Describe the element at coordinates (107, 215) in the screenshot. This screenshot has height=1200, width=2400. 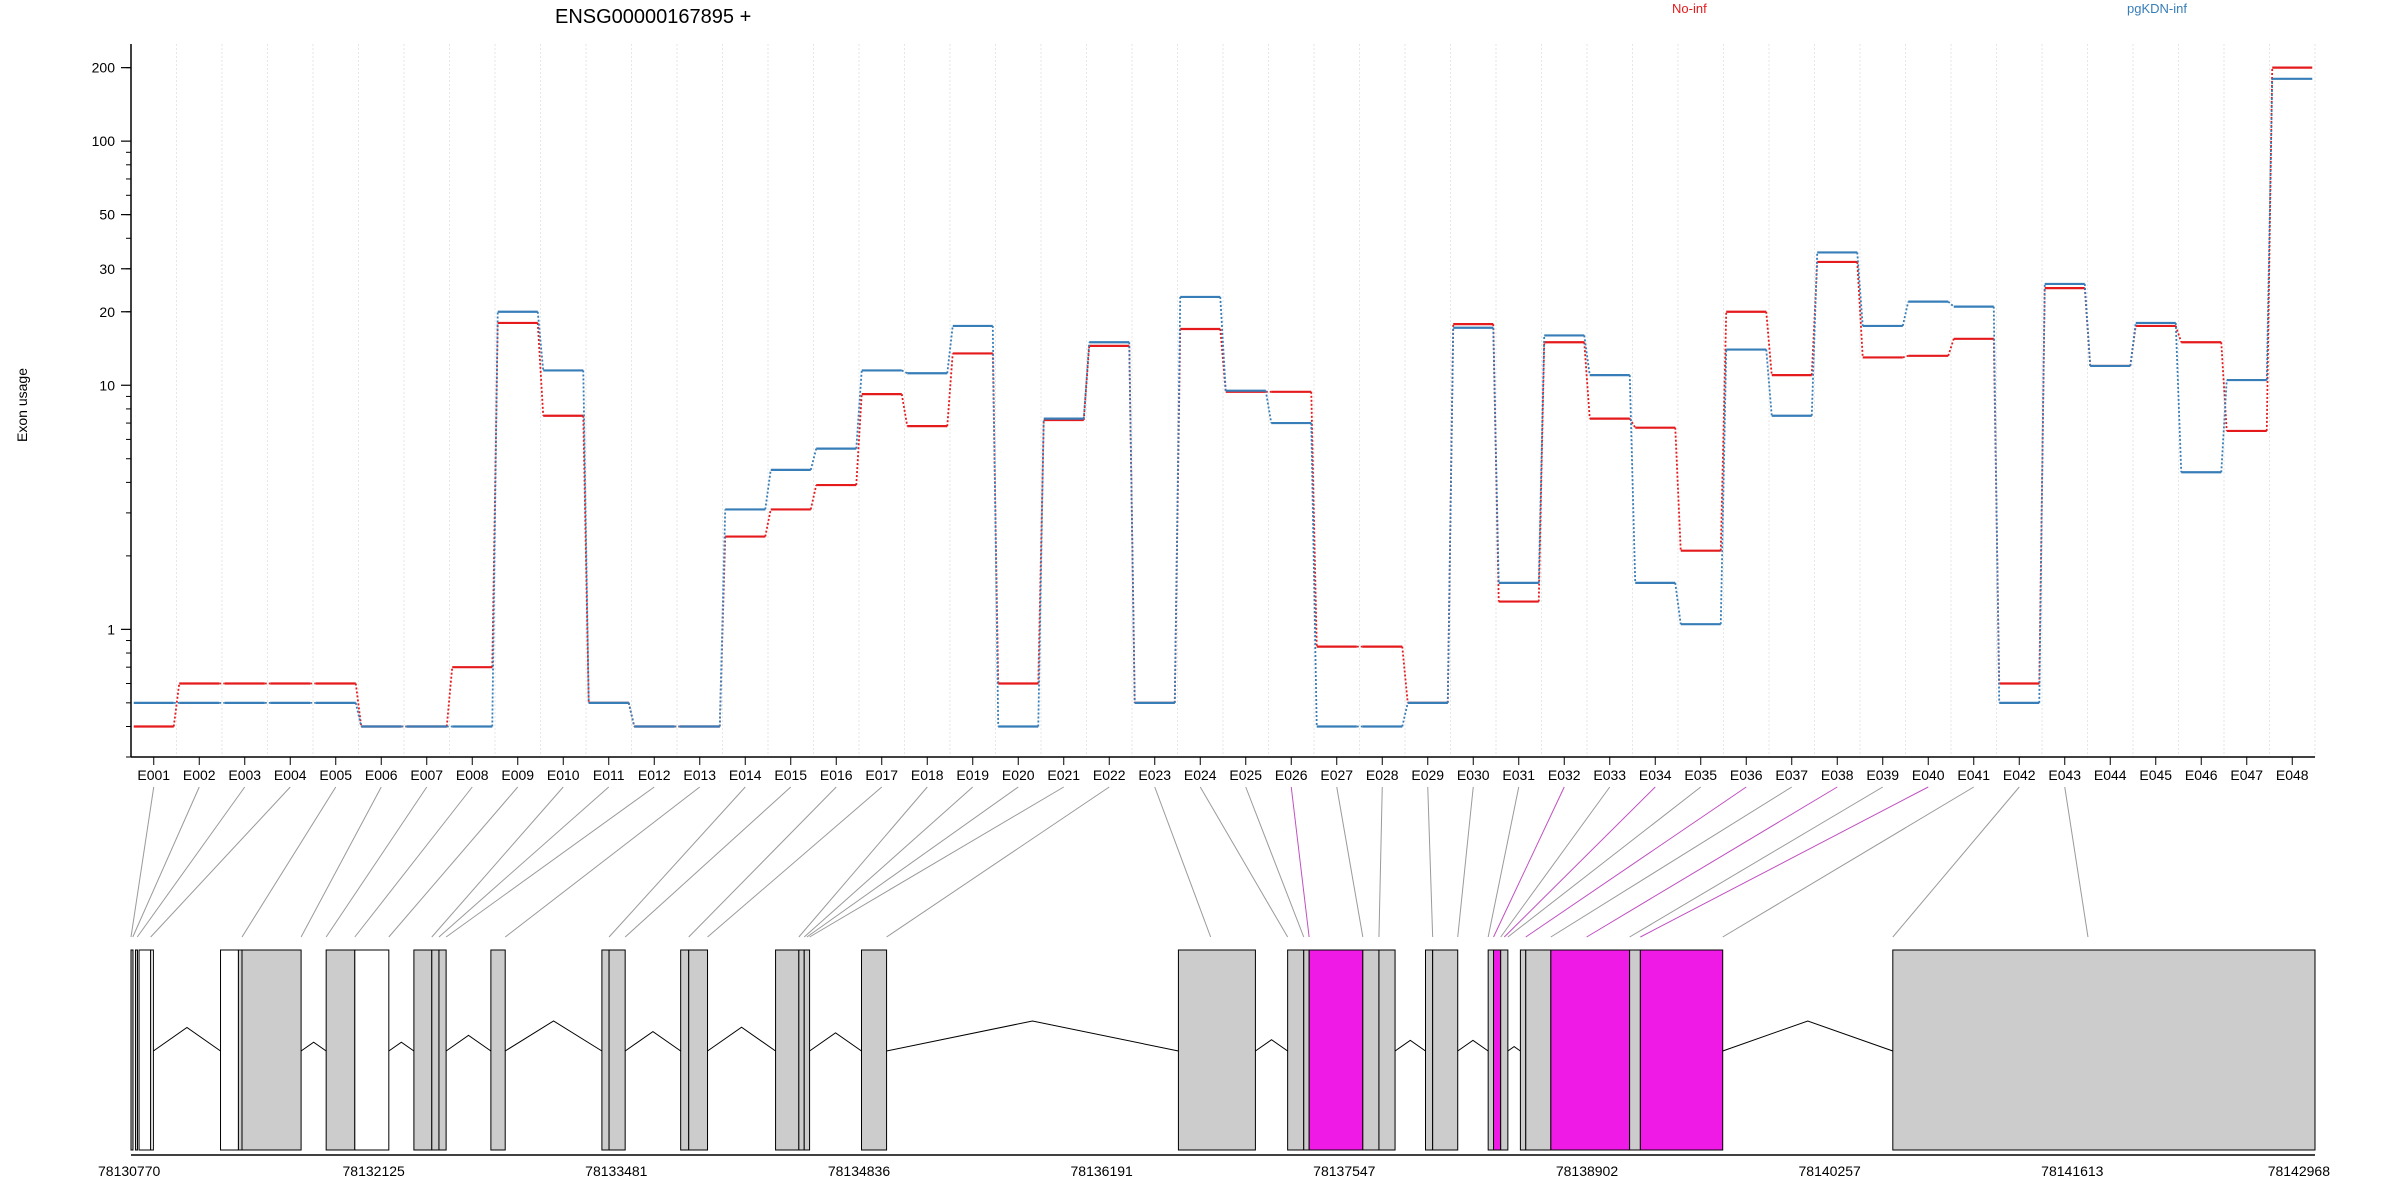
I see `y-tick-label: 50` at that location.